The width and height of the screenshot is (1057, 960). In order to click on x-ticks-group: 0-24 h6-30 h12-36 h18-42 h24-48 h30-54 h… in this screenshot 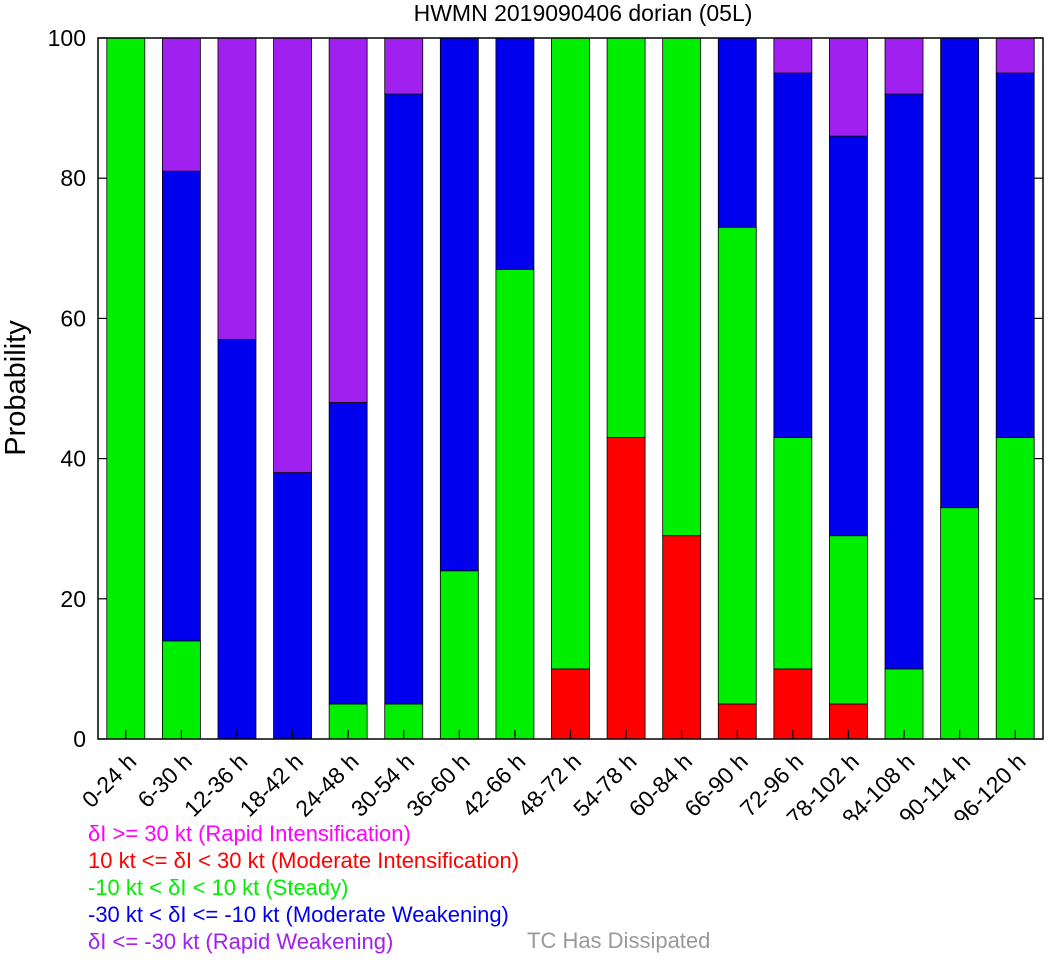, I will do `click(554, 775)`.